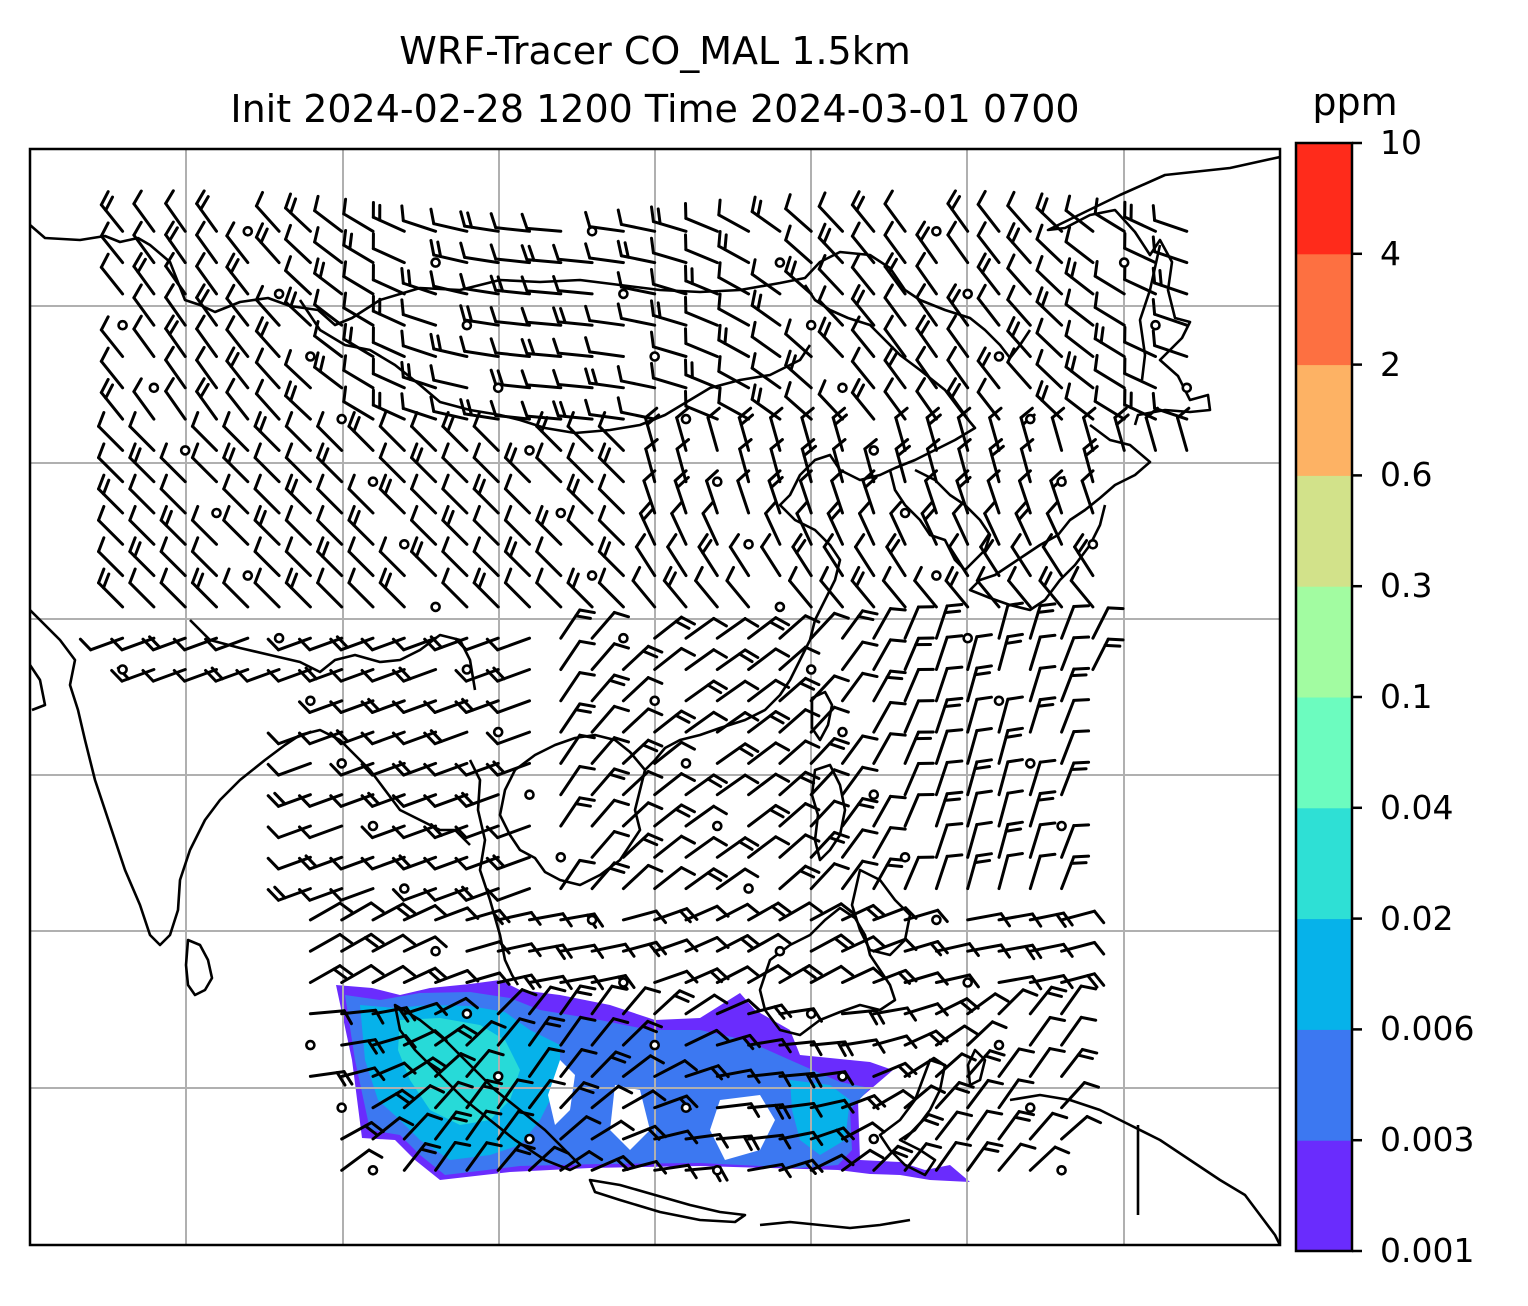 The width and height of the screenshot is (1528, 1306). I want to click on colorbar-tick-label: 2, so click(1390, 364).